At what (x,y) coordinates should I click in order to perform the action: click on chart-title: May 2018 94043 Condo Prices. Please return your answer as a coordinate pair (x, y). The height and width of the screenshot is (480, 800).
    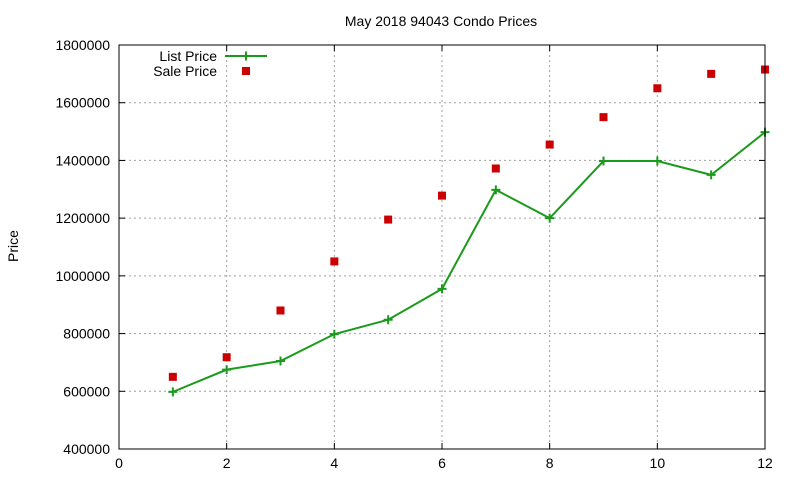
    Looking at the image, I should click on (441, 21).